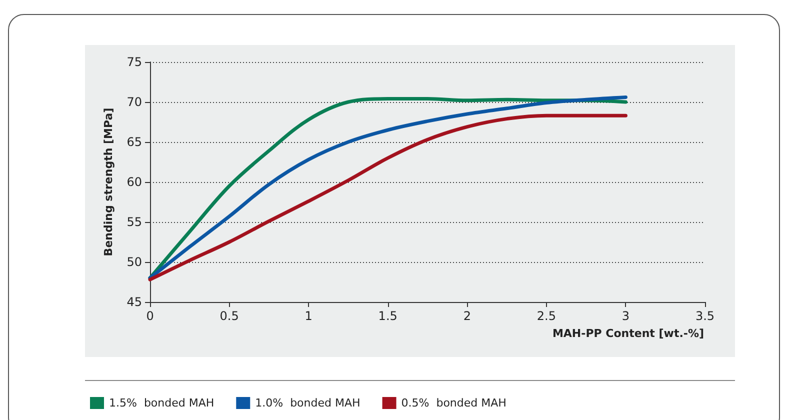  I want to click on y-tick-label: 70, so click(134, 102).